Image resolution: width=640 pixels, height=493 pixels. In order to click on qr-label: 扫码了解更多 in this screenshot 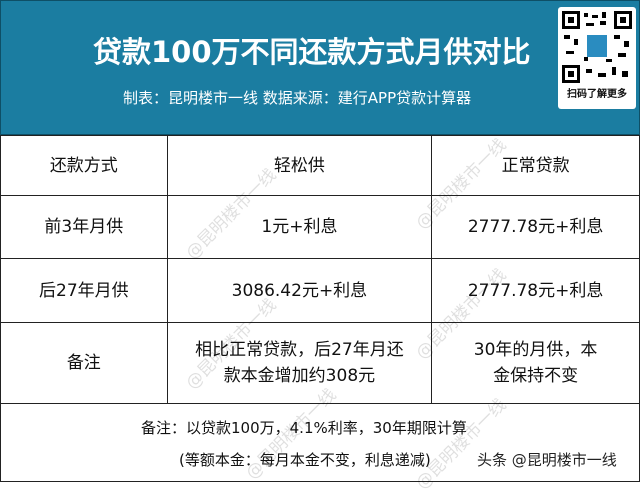, I will do `click(597, 94)`.